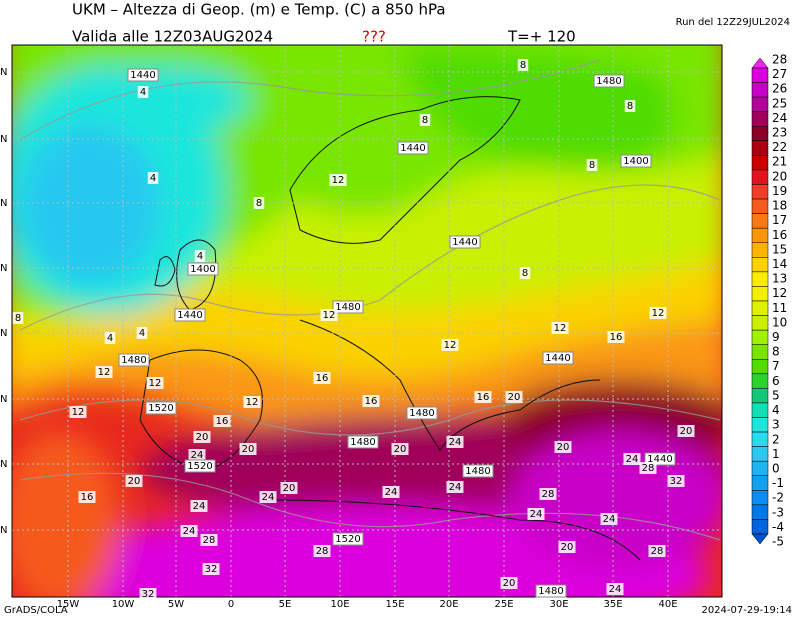 The image size is (800, 622). What do you see at coordinates (285, 604) in the screenshot?
I see `lon-label: 5E` at bounding box center [285, 604].